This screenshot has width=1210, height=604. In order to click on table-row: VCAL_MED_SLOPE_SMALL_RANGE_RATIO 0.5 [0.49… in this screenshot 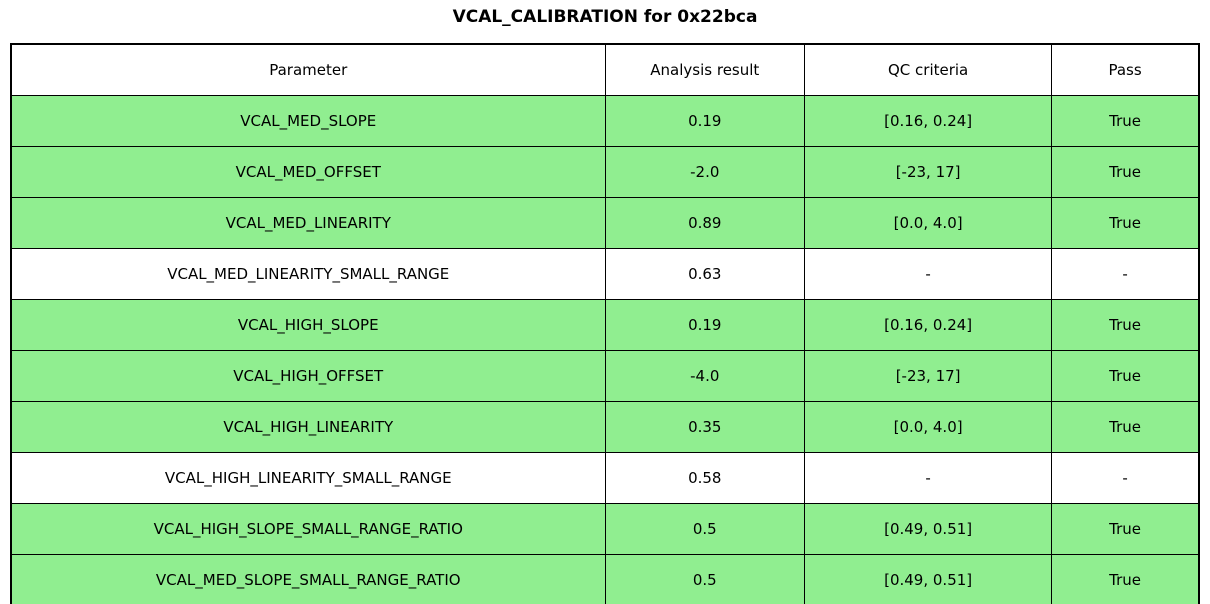, I will do `click(605, 579)`.